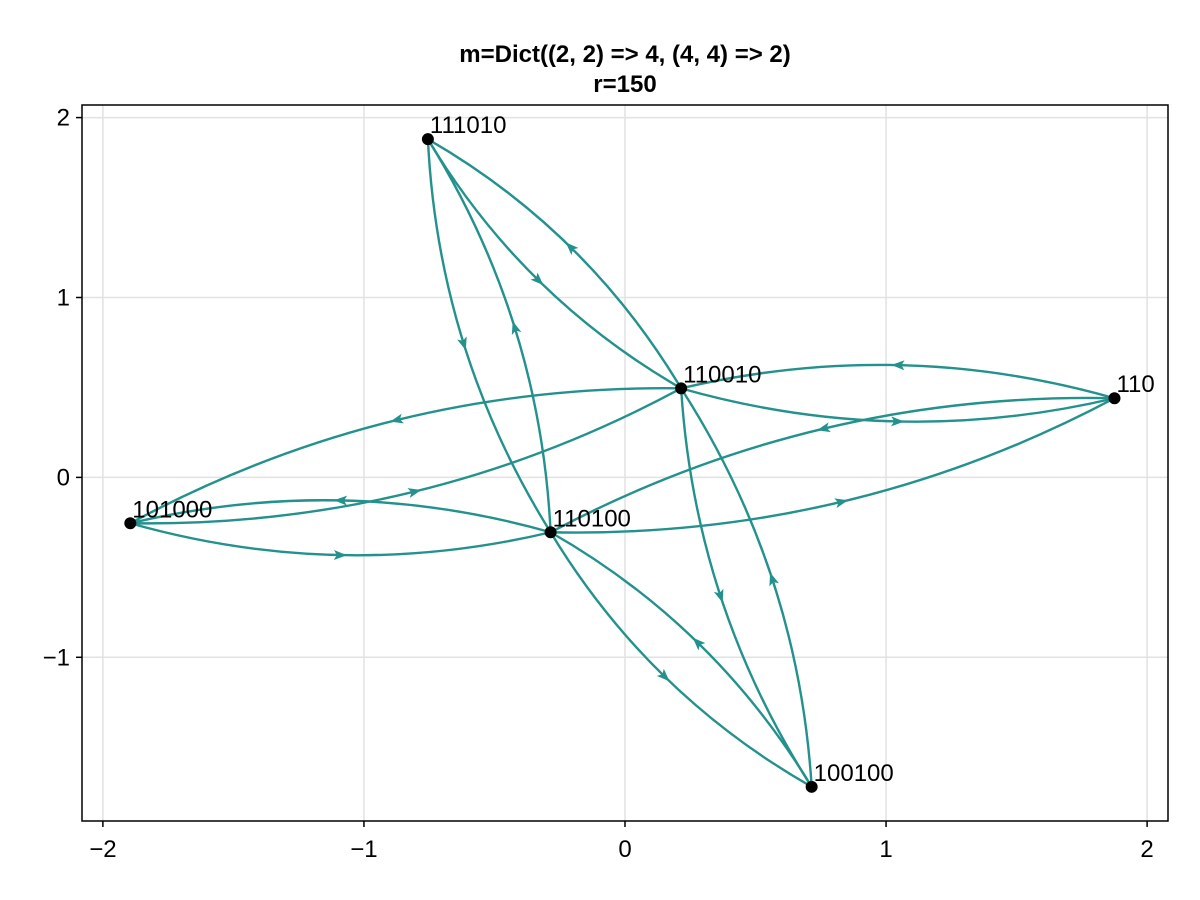  What do you see at coordinates (592, 518) in the screenshot?
I see `node-label-110100: 110100` at bounding box center [592, 518].